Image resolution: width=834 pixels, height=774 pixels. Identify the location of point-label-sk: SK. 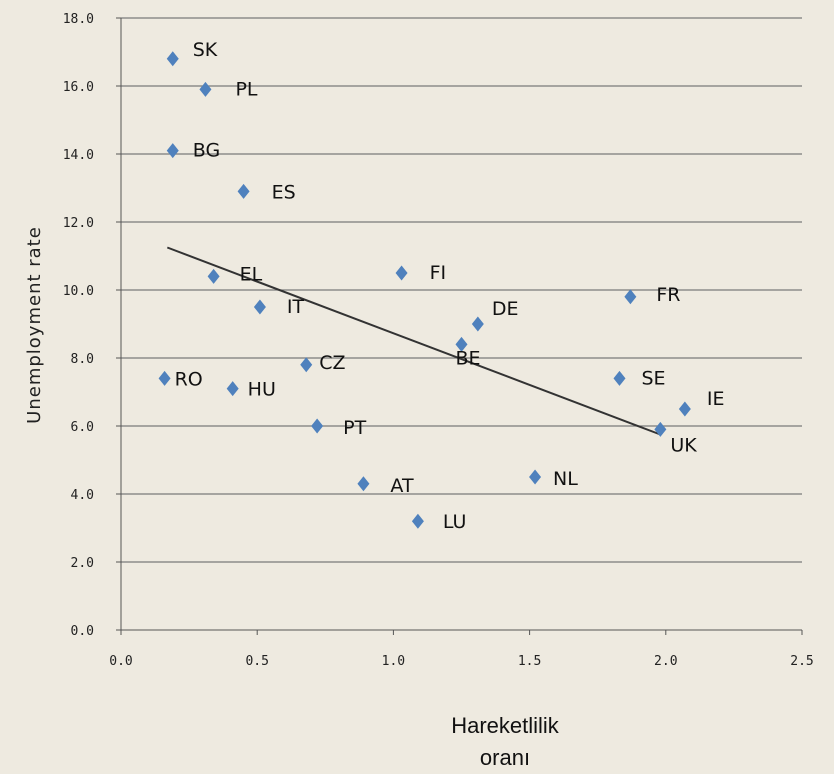
(205, 50).